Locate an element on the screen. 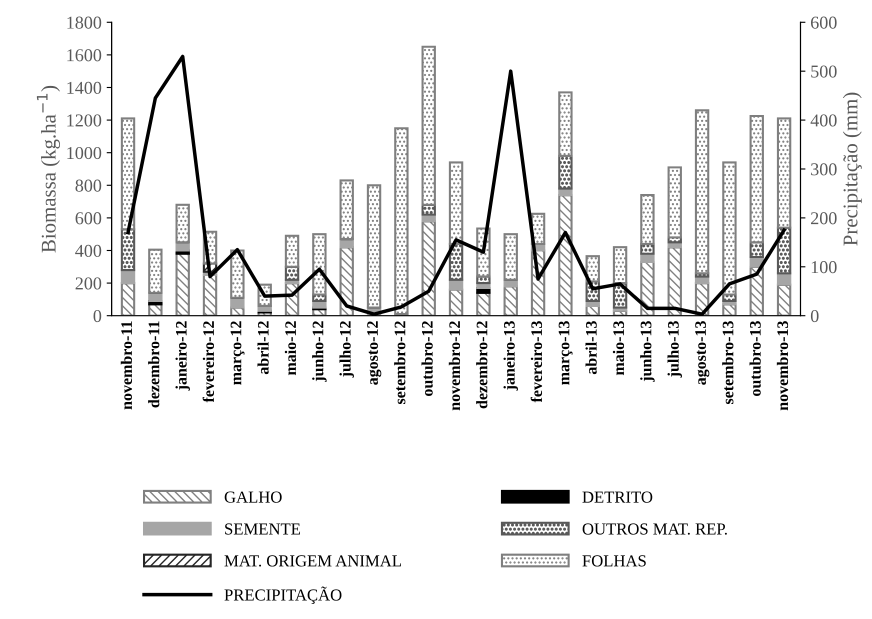 This screenshot has width=872, height=619. y-tick-label: 1800 is located at coordinates (84, 22).